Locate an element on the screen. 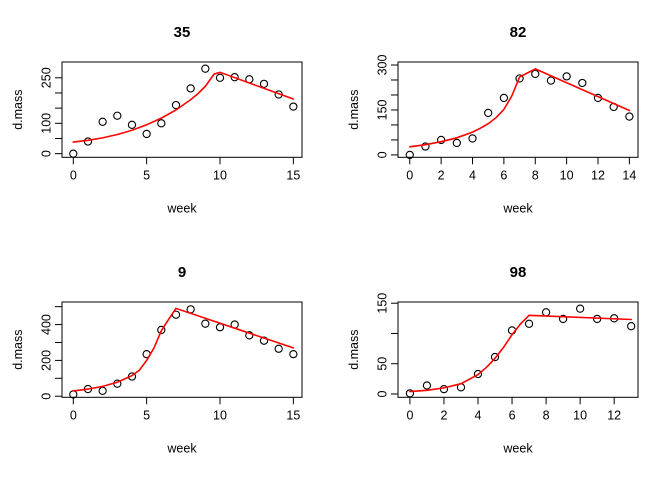 Image resolution: width=672 pixels, height=480 pixels. x-tick-label: 14 is located at coordinates (629, 175).